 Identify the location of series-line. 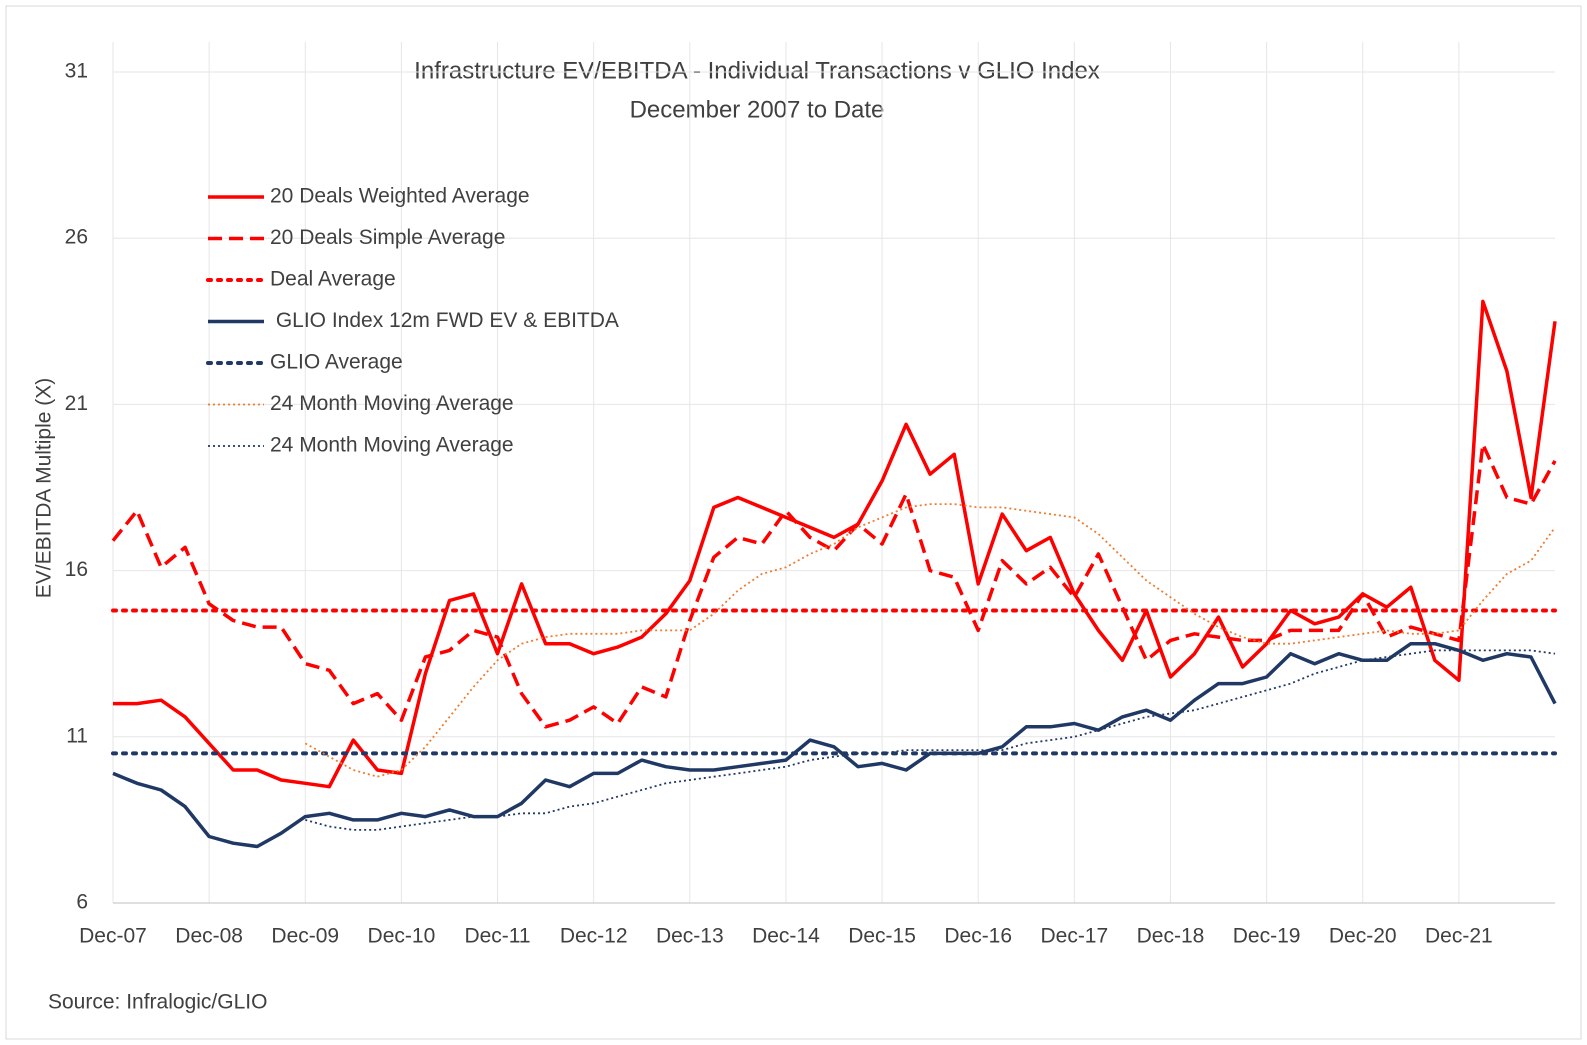
(930, 740).